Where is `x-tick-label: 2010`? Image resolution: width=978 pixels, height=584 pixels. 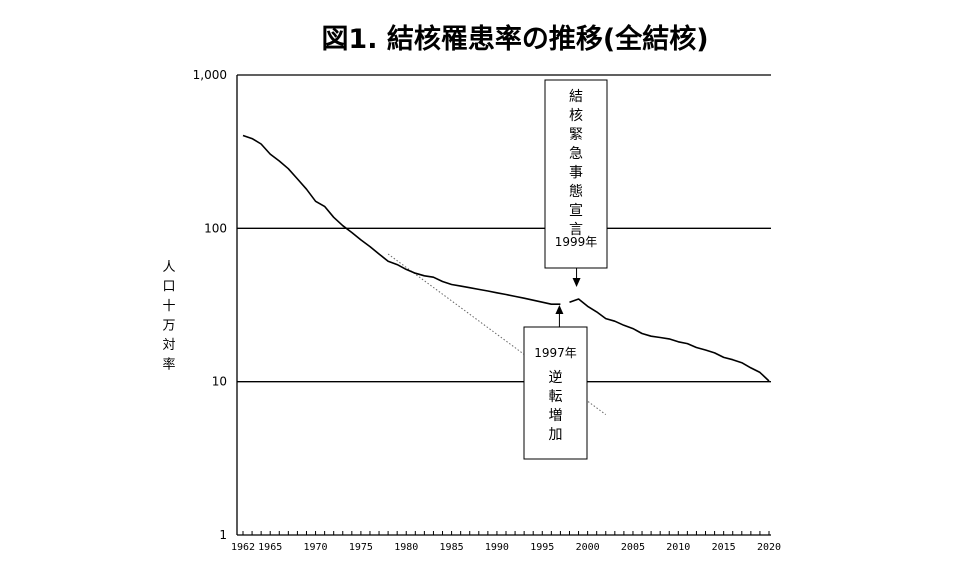 x-tick-label: 2010 is located at coordinates (678, 547).